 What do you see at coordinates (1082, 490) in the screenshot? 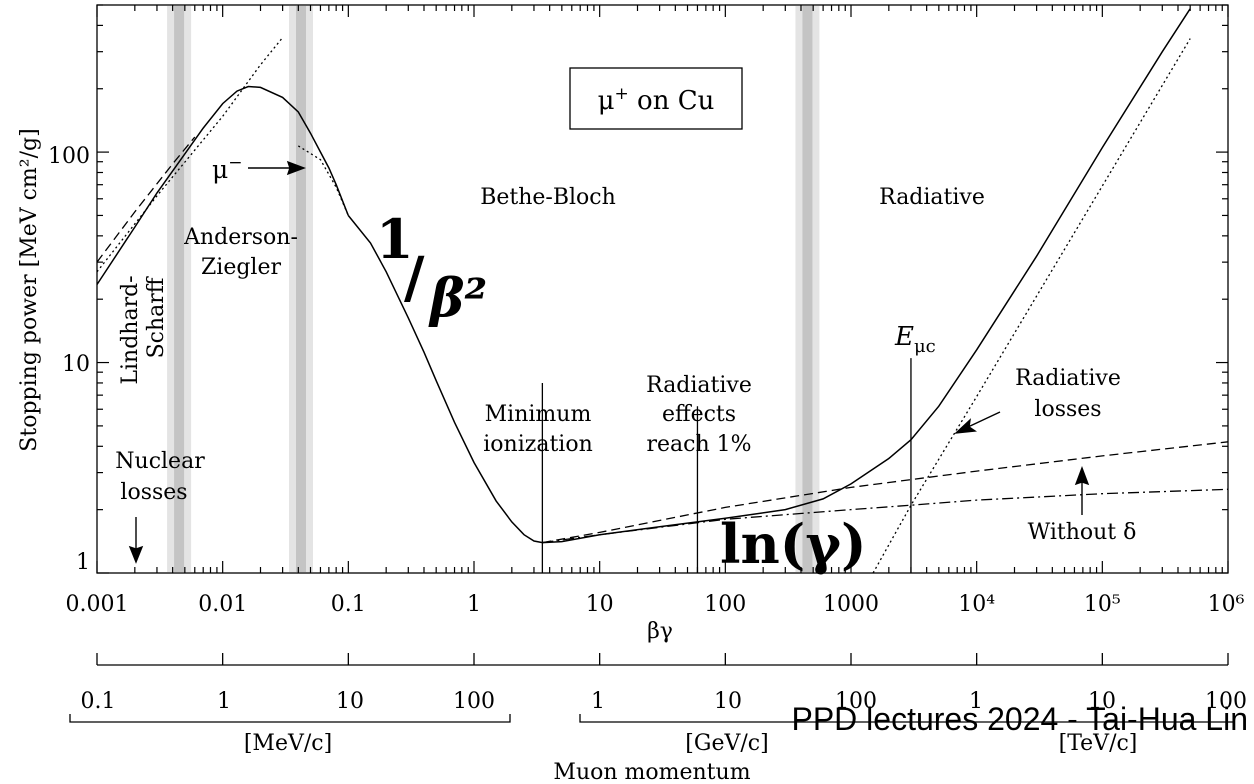
I see `without-delta-arrow` at bounding box center [1082, 490].